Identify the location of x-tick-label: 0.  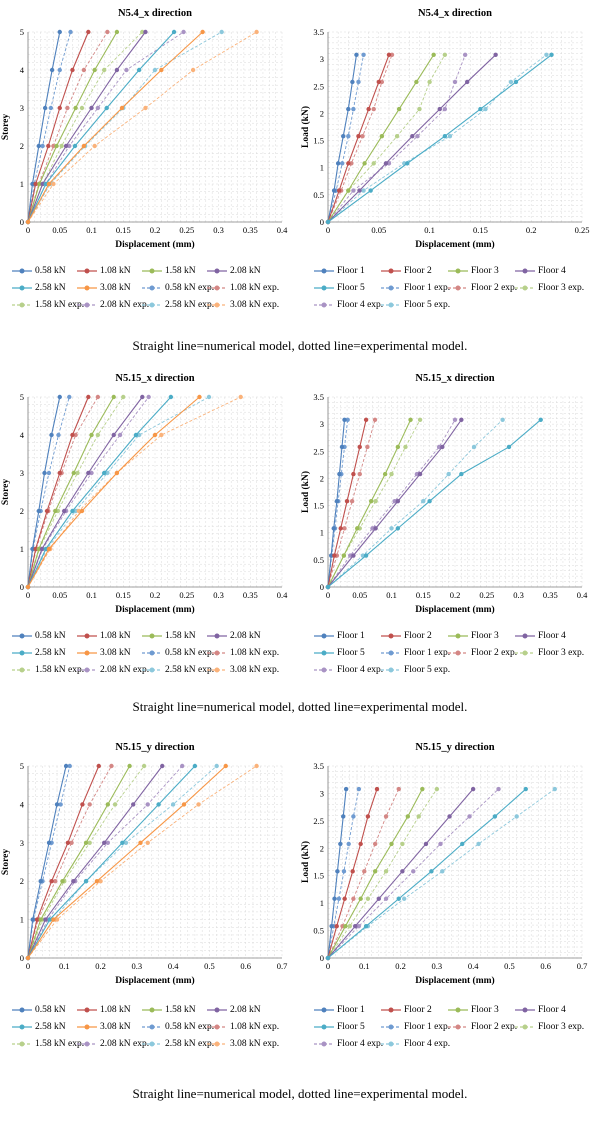
(28, 595).